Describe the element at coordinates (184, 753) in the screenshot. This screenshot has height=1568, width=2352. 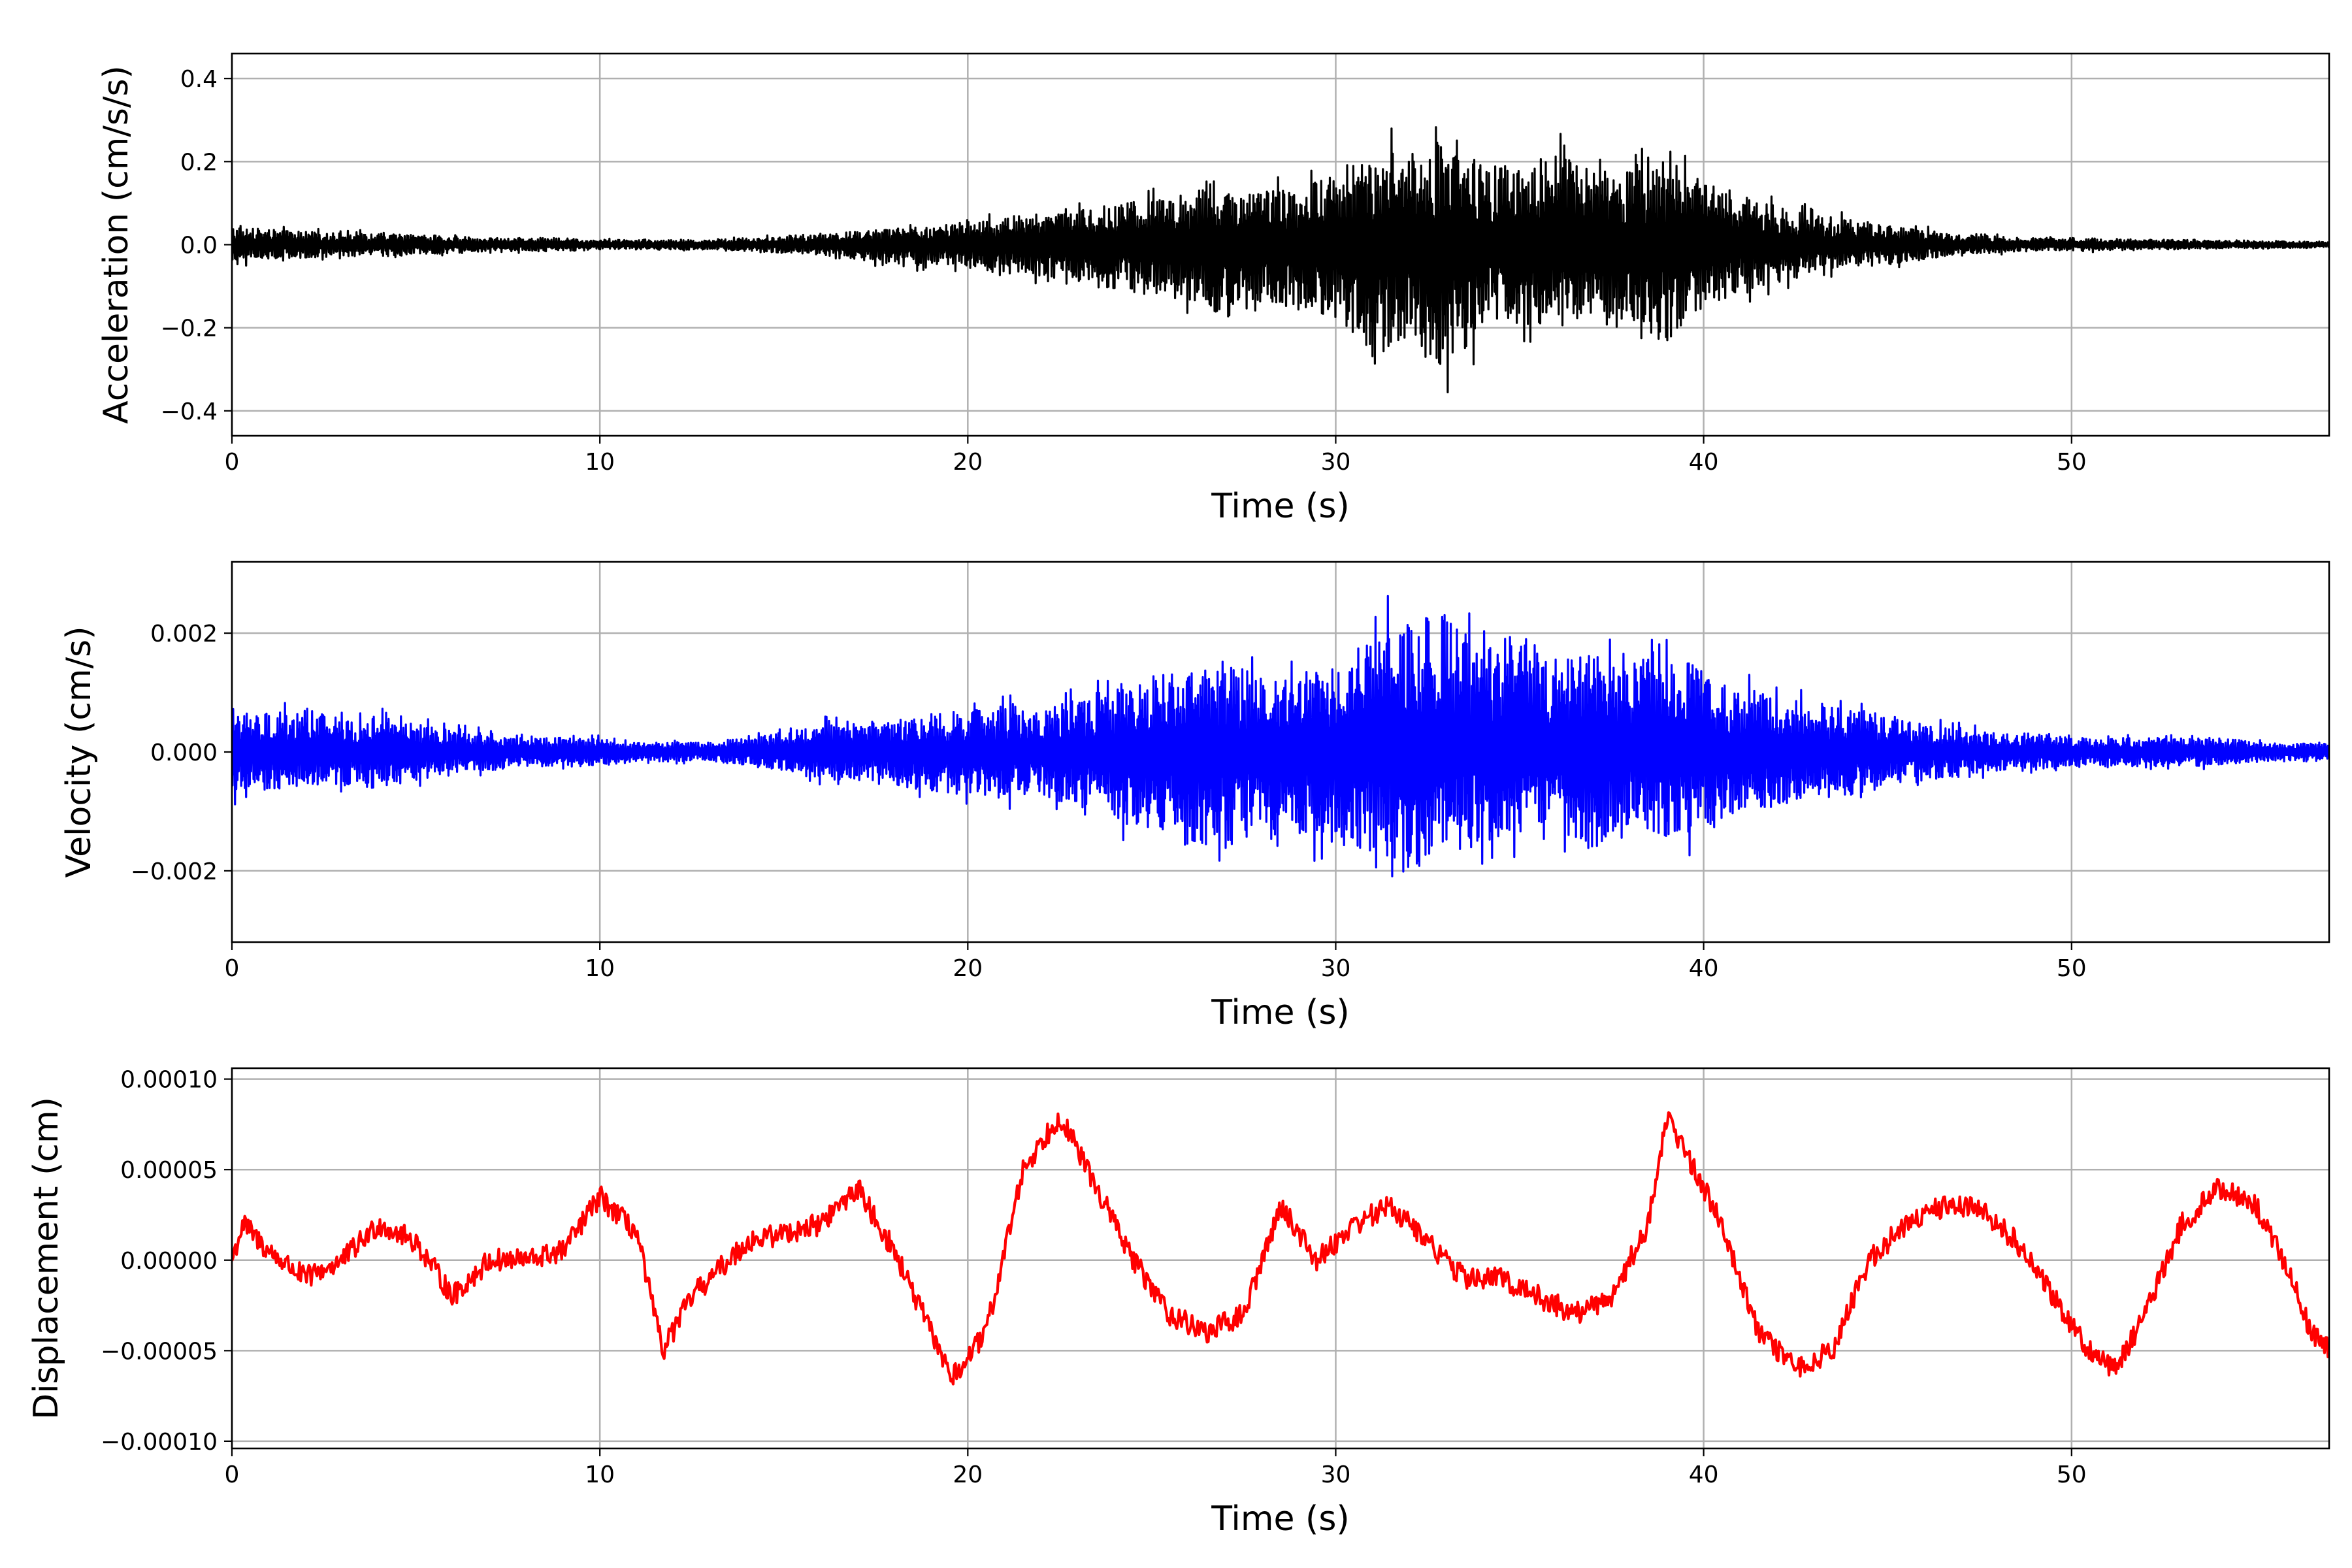
I see `velocity-y-tick-label: 0.000` at that location.